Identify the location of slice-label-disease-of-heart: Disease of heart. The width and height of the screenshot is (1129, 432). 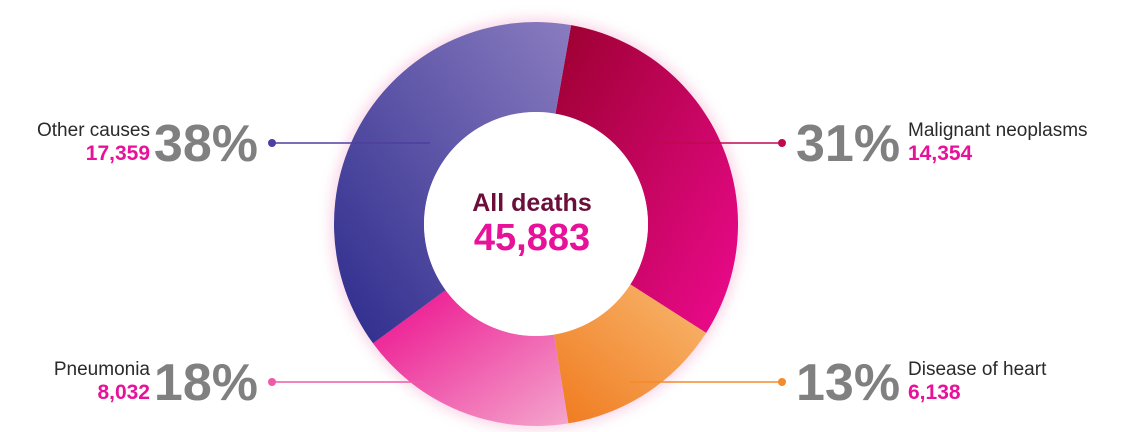
(977, 369).